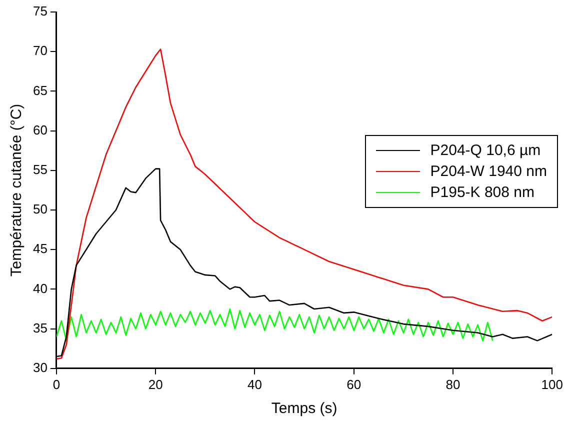 Image resolution: width=566 pixels, height=426 pixels. Describe the element at coordinates (488, 171) in the screenshot. I see `legend-label: P204-W 1940 nm` at that location.